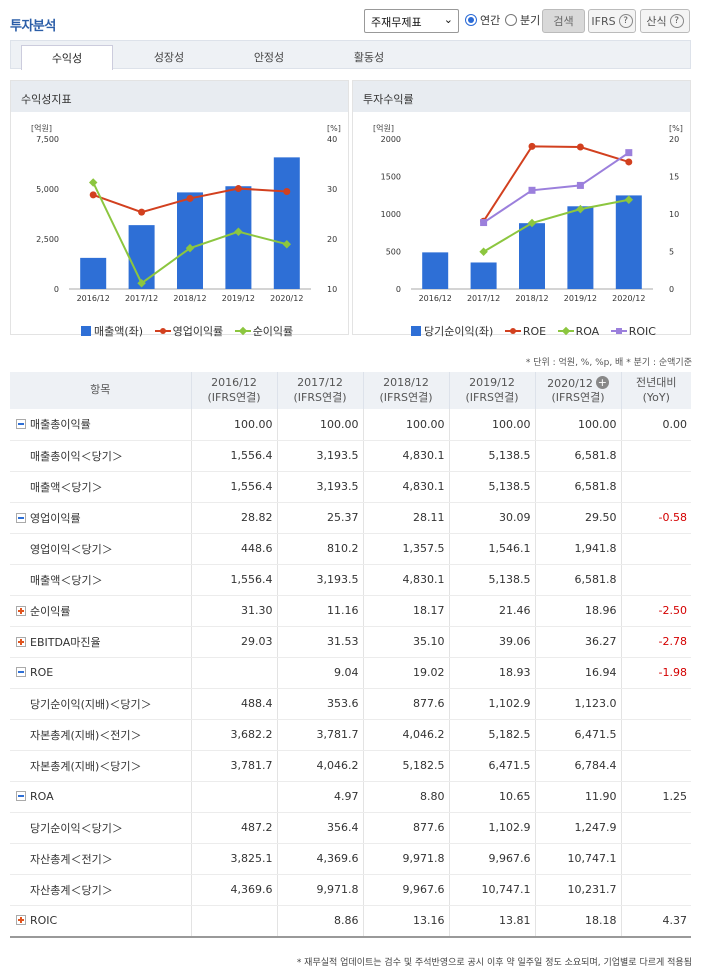 This screenshot has width=702, height=978. I want to click on table-cell: 28.11, so click(405, 518).